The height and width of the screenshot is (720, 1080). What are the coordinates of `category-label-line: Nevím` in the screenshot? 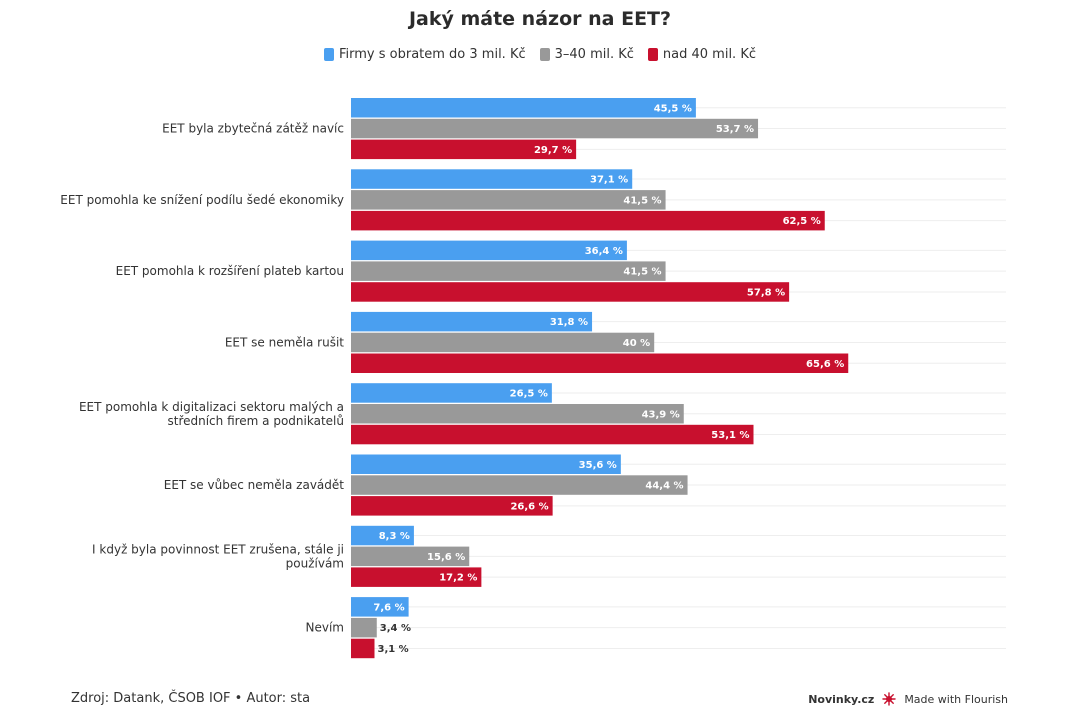 It's located at (325, 628).